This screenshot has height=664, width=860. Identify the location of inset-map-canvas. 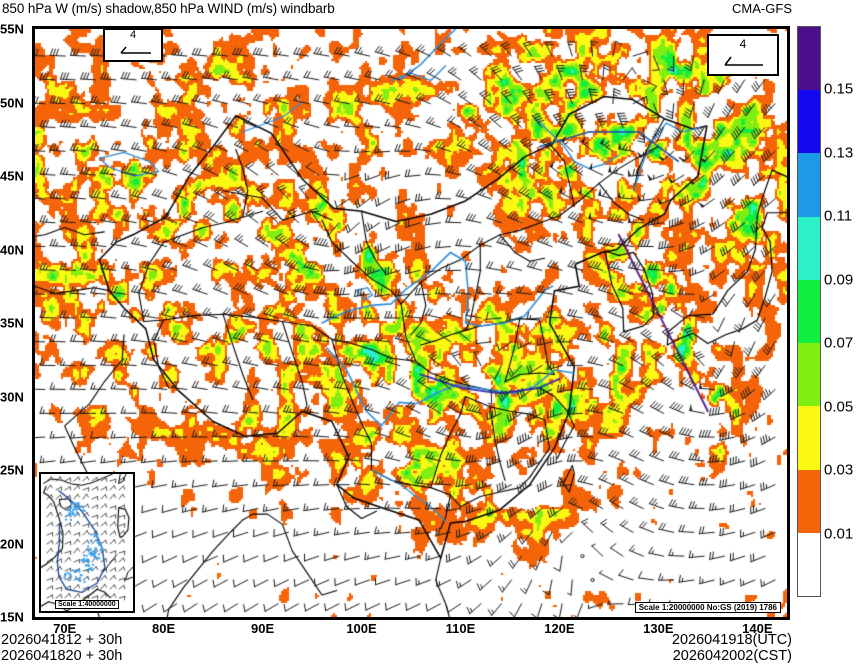
(87, 542).